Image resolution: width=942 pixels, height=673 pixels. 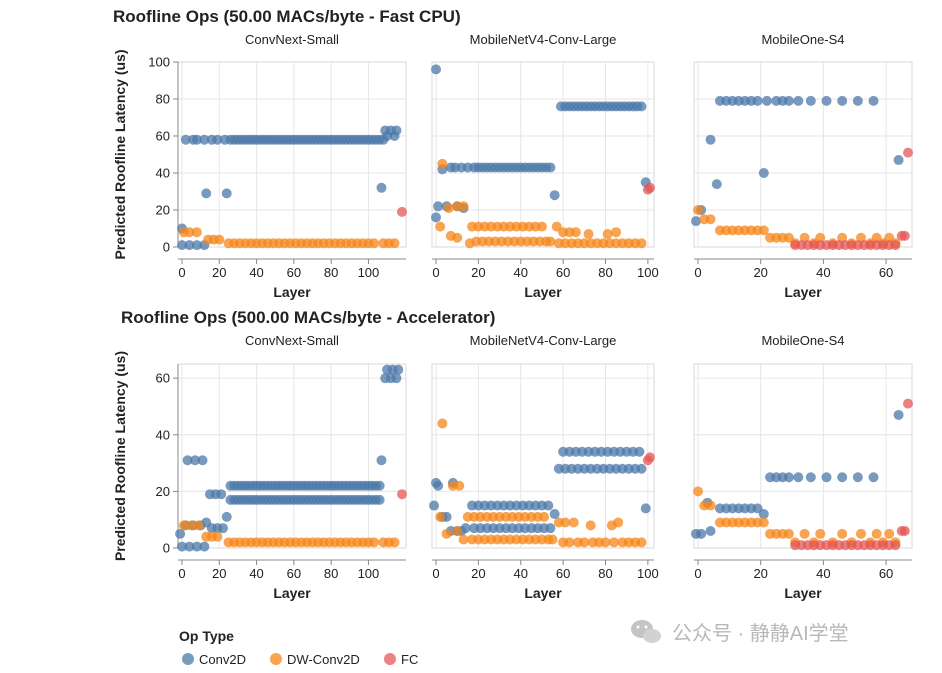 I want to click on y-tick-label: 20, so click(x=163, y=210).